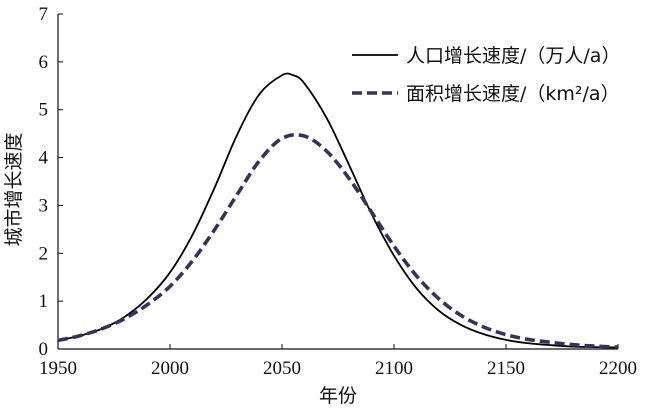 The width and height of the screenshot is (650, 411). I want to click on y-tick-label-5: 5, so click(44, 110).